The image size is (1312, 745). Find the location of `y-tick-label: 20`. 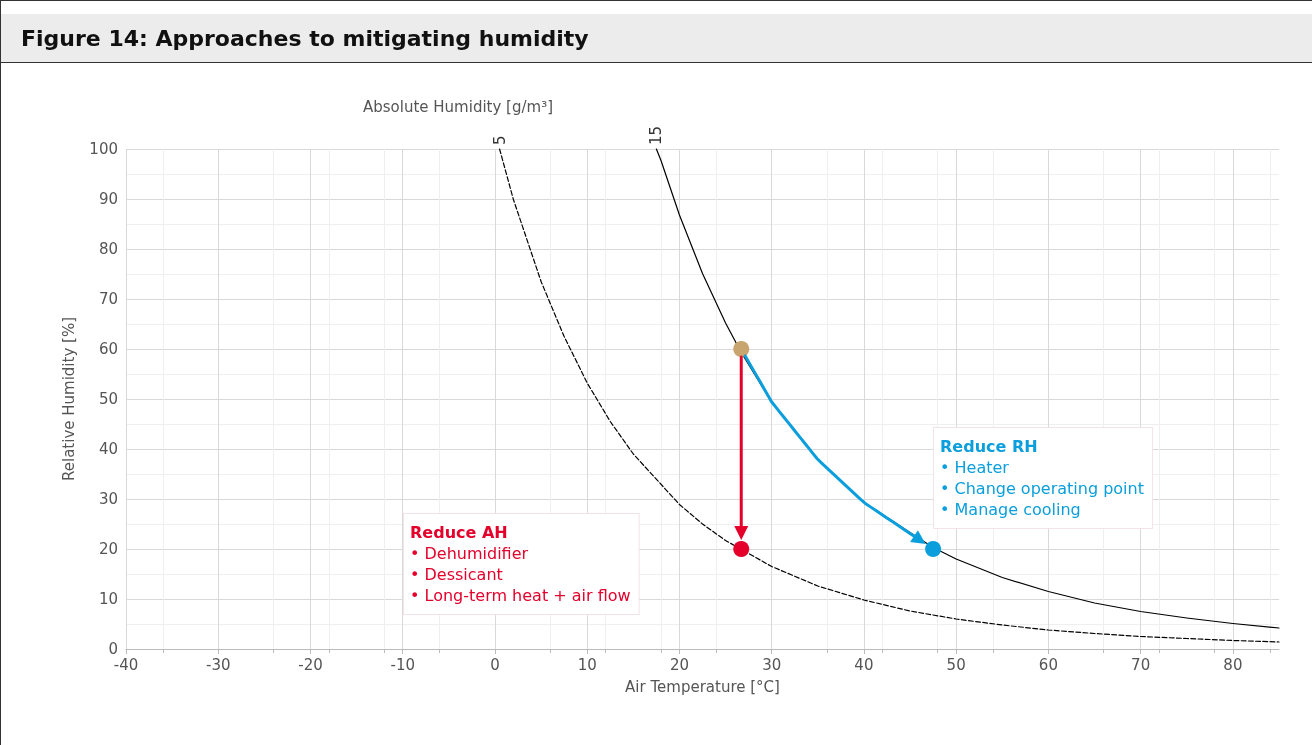

y-tick-label: 20 is located at coordinates (108, 549).